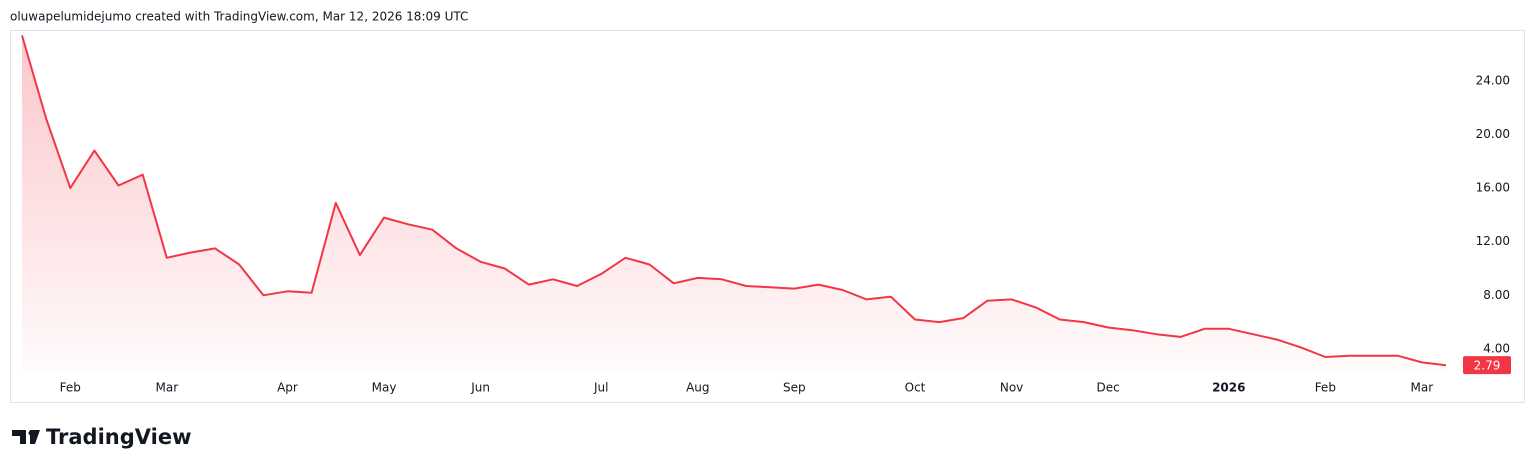  I want to click on x-tick-label: Aug, so click(697, 388).